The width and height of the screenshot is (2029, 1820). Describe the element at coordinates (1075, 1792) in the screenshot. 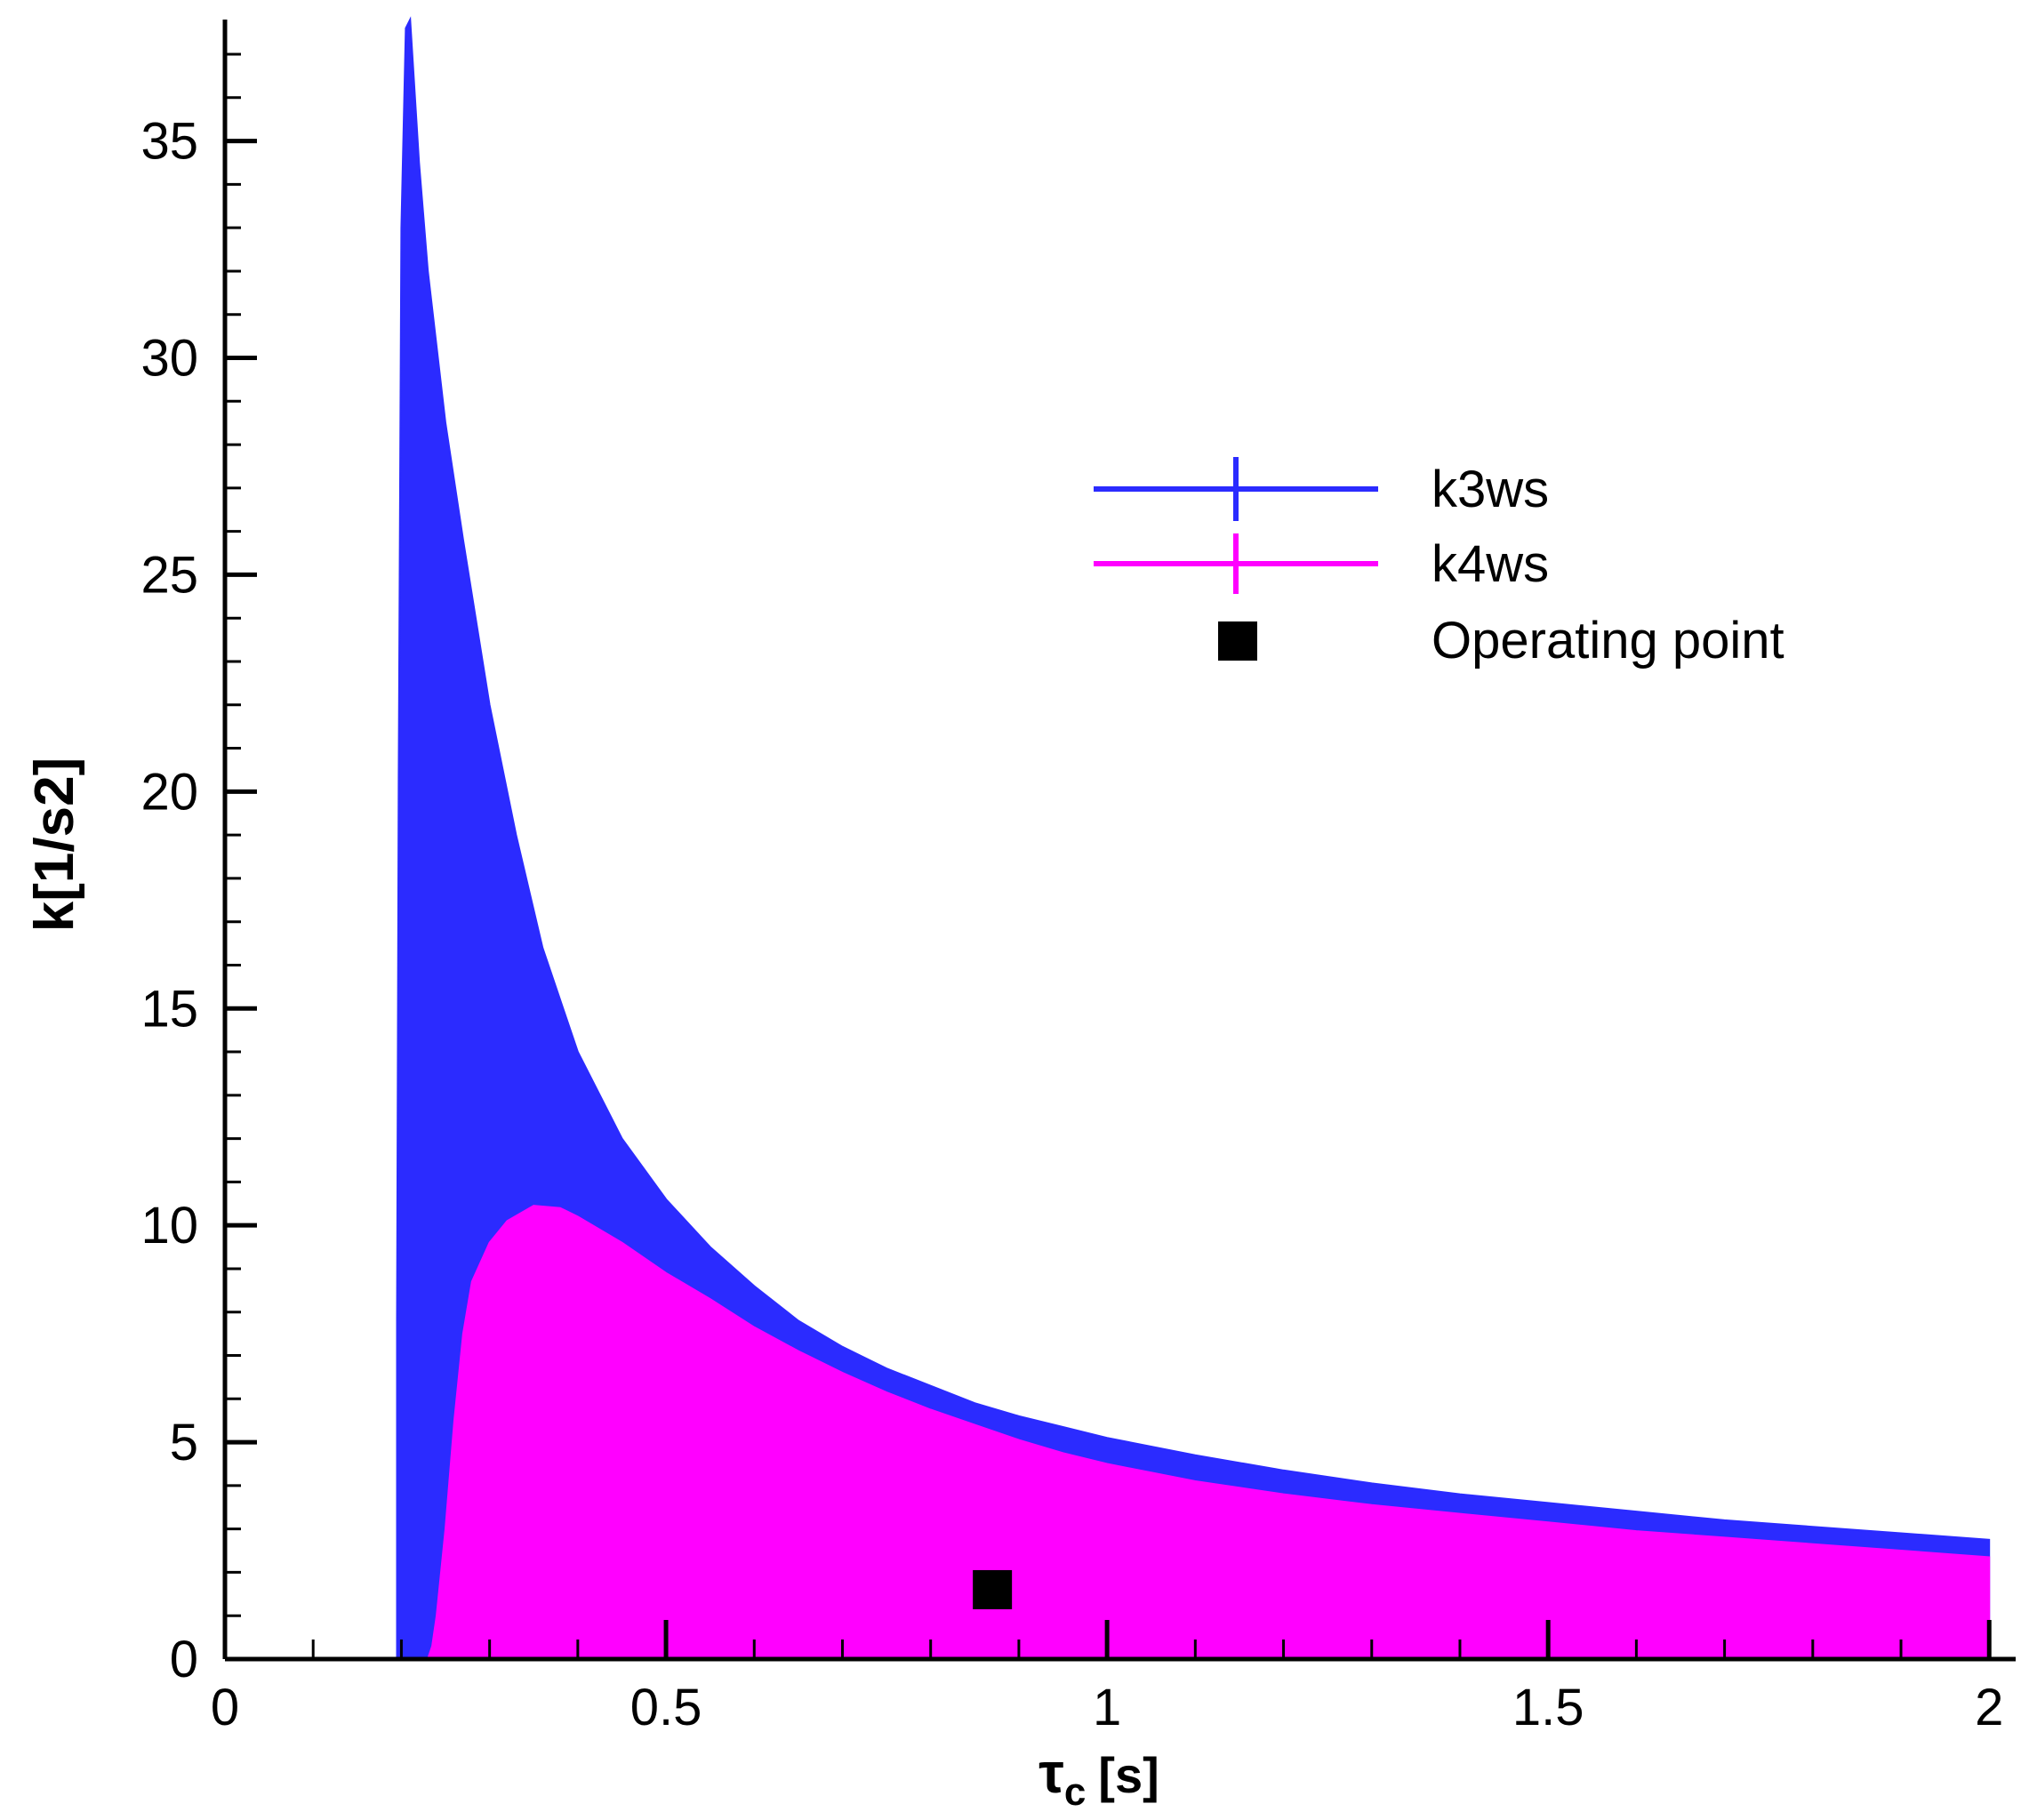

I see `x-axis-title-subscript: c` at that location.